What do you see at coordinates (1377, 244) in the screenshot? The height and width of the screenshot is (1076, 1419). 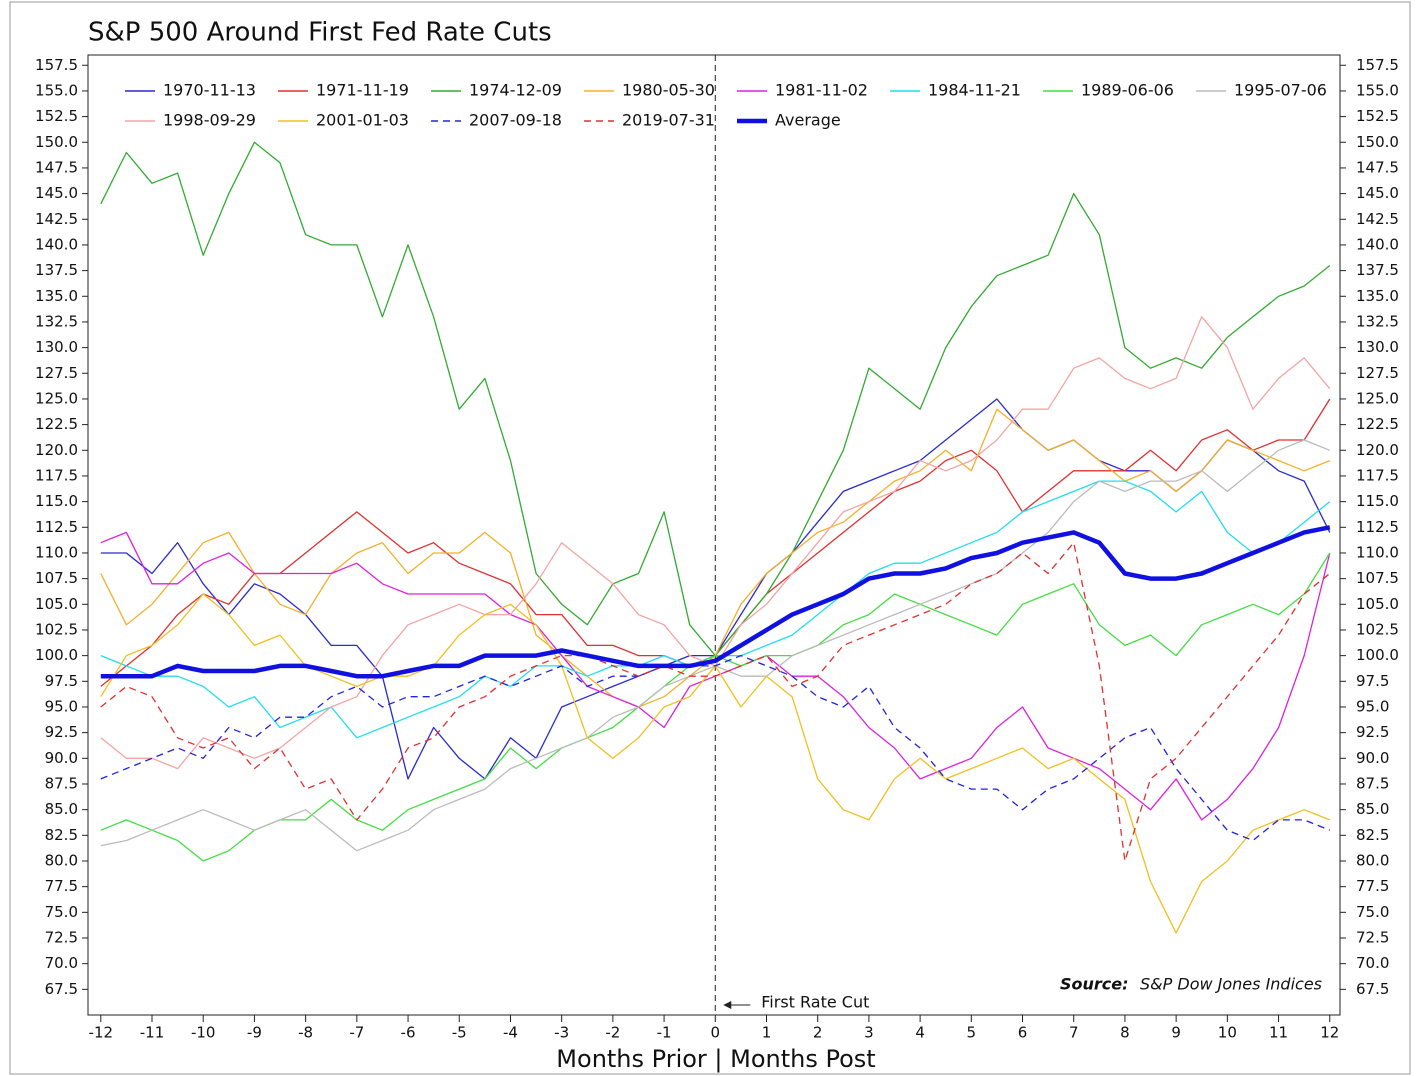 I see `y2-tick-label: 140.0` at bounding box center [1377, 244].